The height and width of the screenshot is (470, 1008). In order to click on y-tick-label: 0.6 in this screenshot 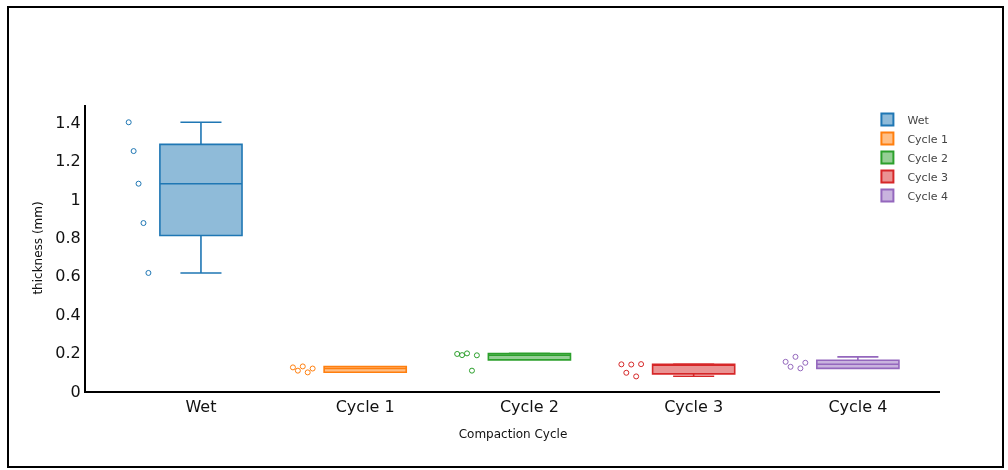, I will do `click(68, 276)`.